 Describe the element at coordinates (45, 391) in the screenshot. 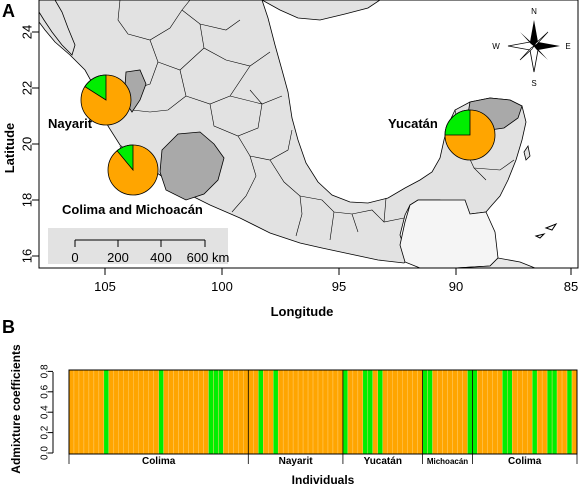

I see `admixture-tick-label: 0.6` at that location.